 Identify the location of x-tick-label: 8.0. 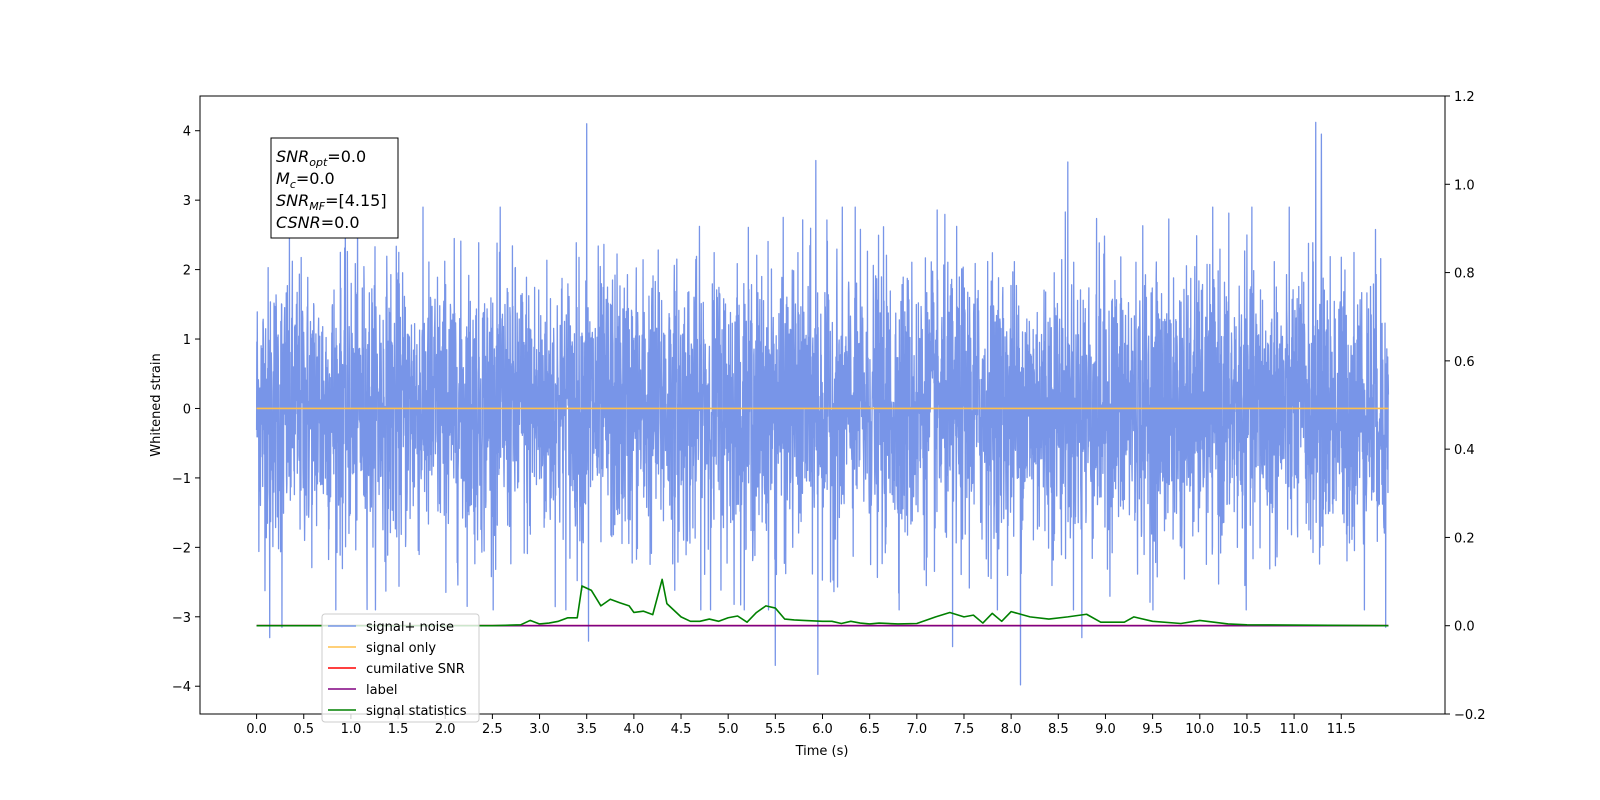
(1011, 729).